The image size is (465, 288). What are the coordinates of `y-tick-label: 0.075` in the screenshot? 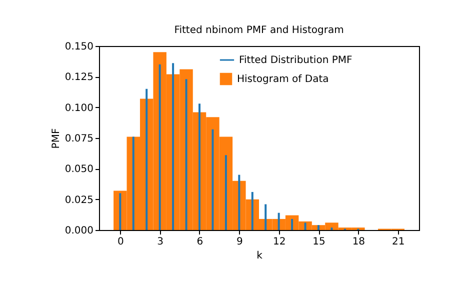 It's located at (79, 139).